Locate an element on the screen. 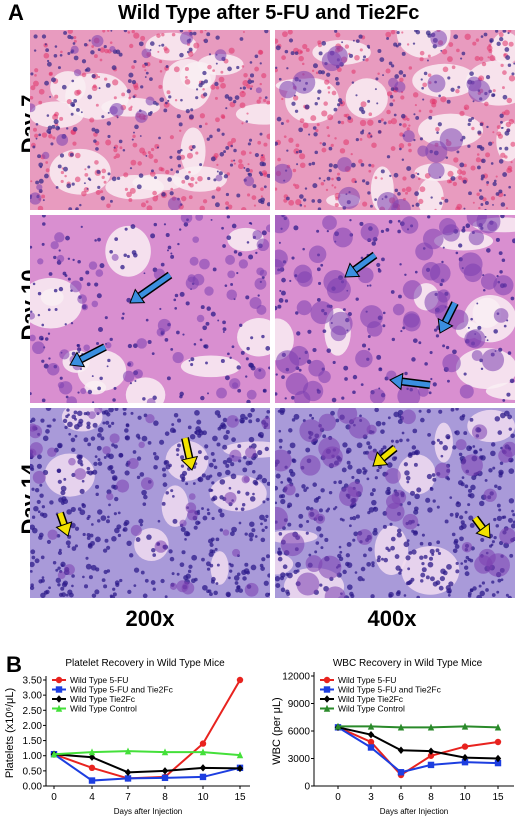 This screenshot has height=821, width=520. micrograph-day10-400x is located at coordinates (395, 309).